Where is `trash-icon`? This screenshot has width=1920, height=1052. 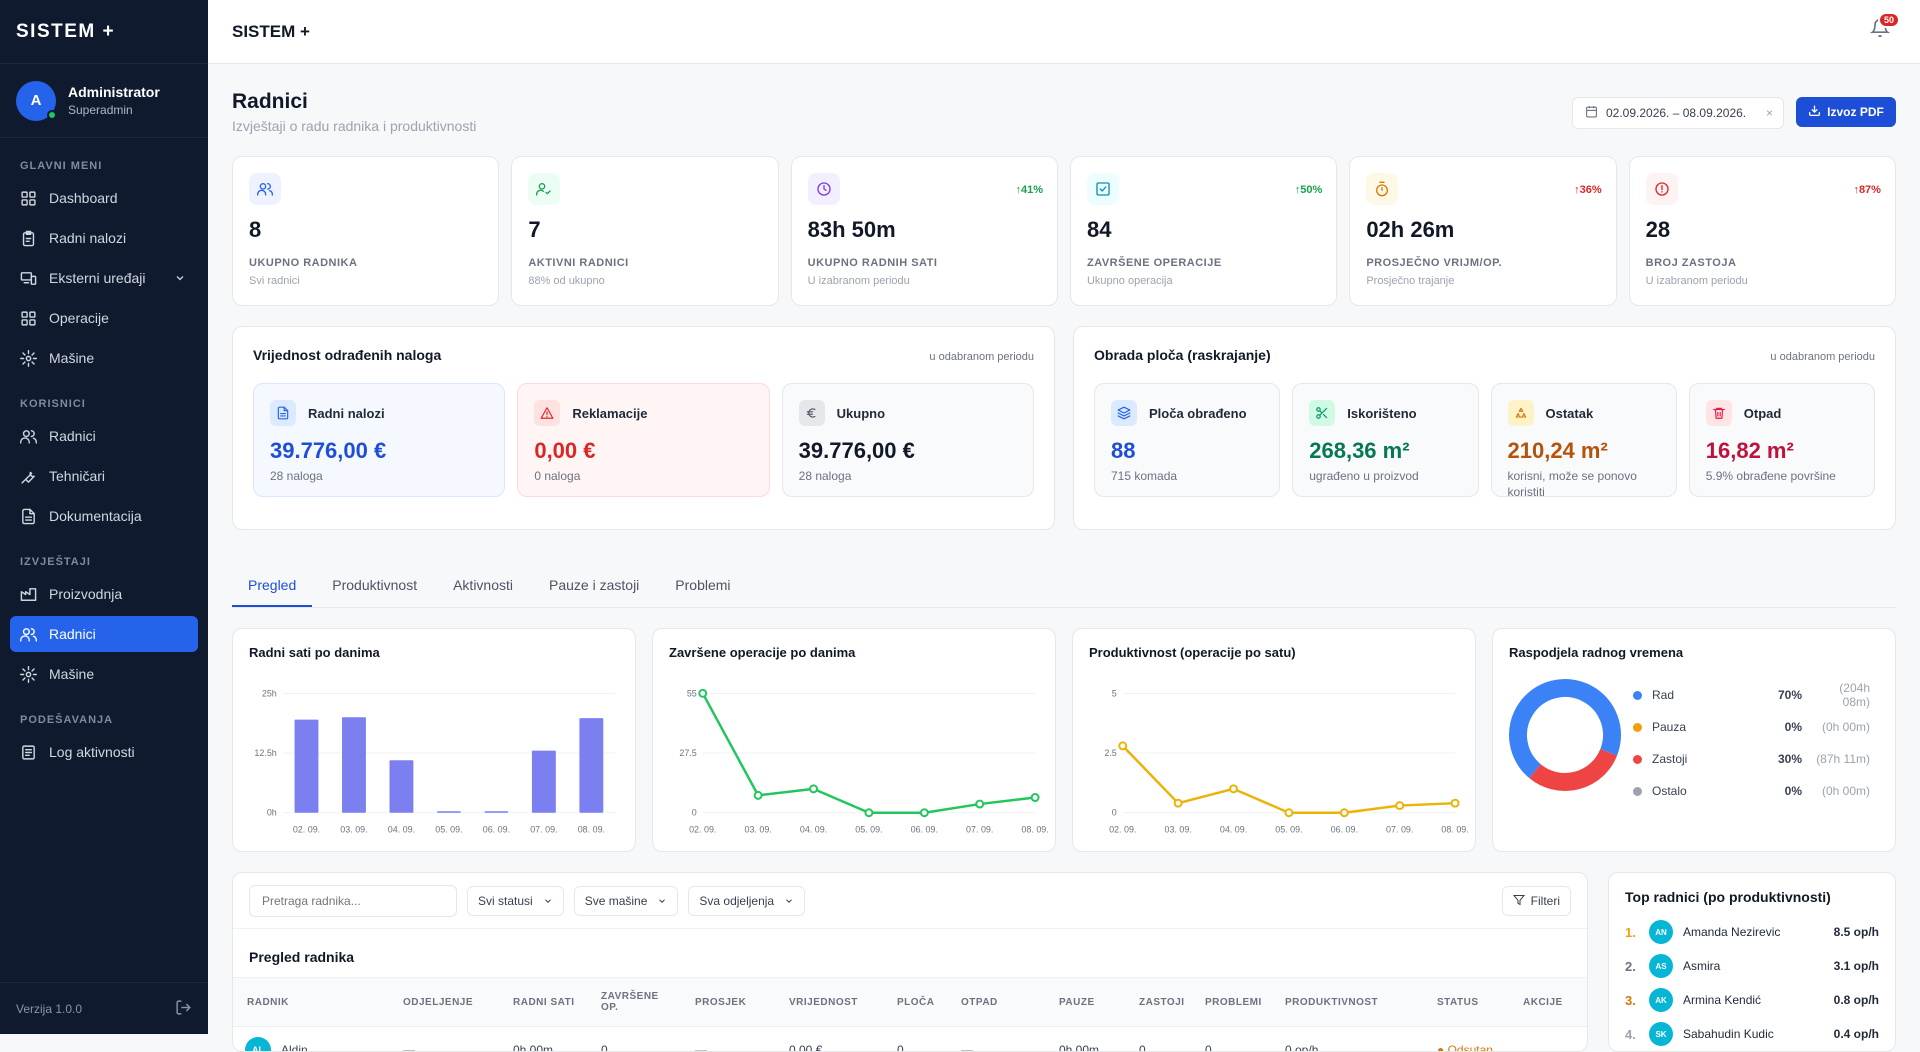 trash-icon is located at coordinates (1718, 413).